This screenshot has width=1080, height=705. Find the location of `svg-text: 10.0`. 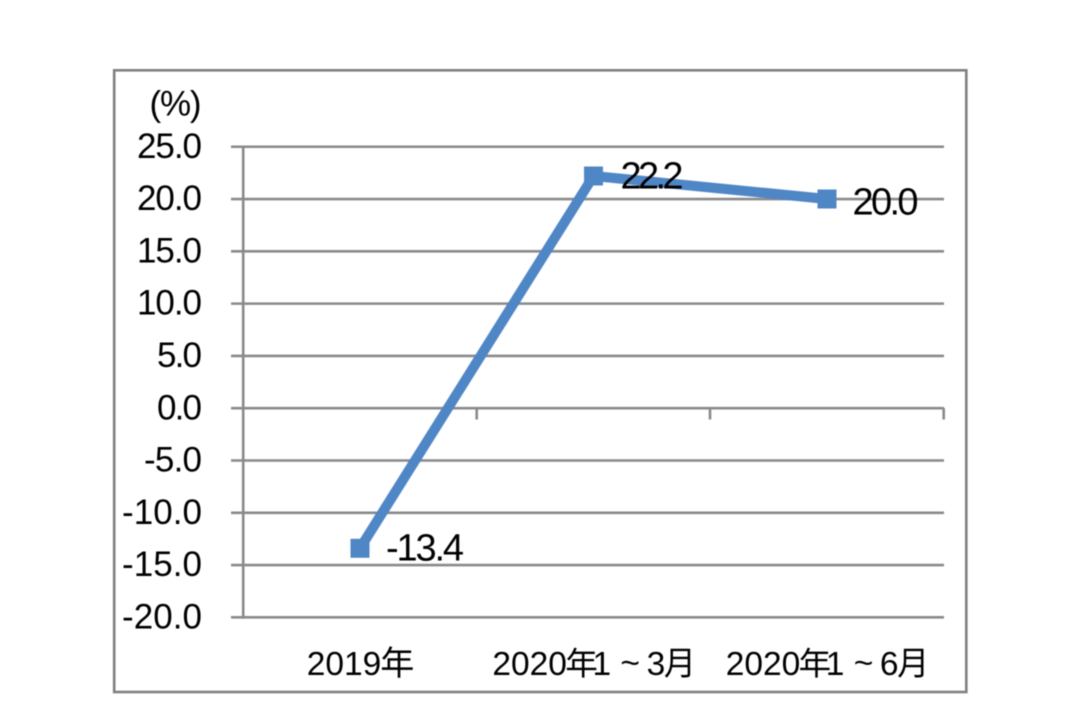

svg-text: 10.0 is located at coordinates (169, 303).